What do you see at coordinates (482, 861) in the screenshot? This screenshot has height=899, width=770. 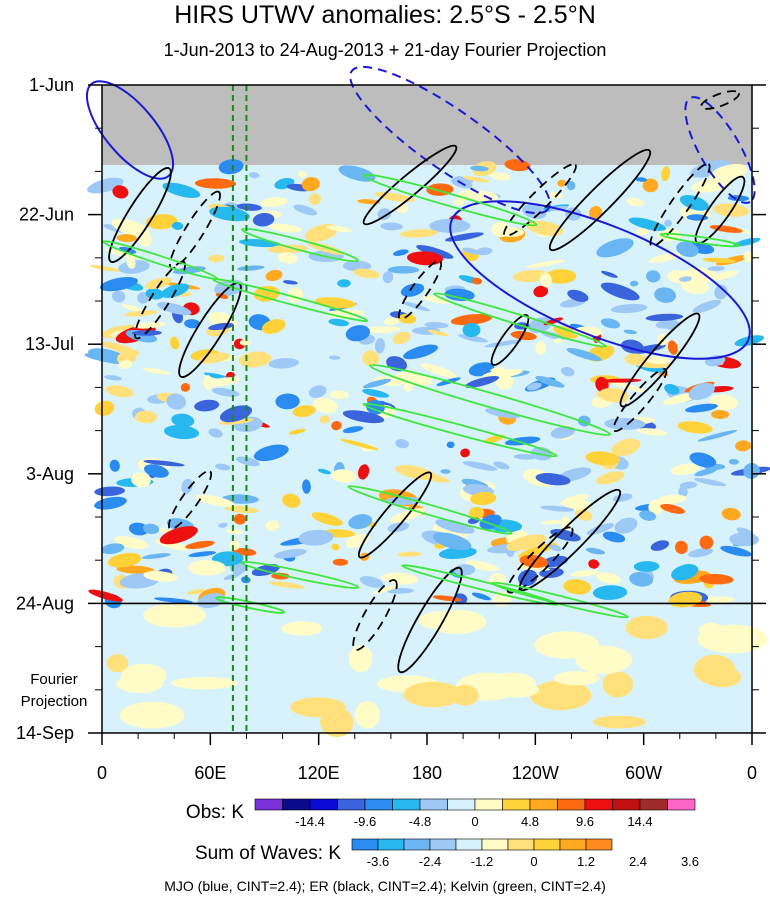 I see `waves-colorbar-tick-label: -1.2` at bounding box center [482, 861].